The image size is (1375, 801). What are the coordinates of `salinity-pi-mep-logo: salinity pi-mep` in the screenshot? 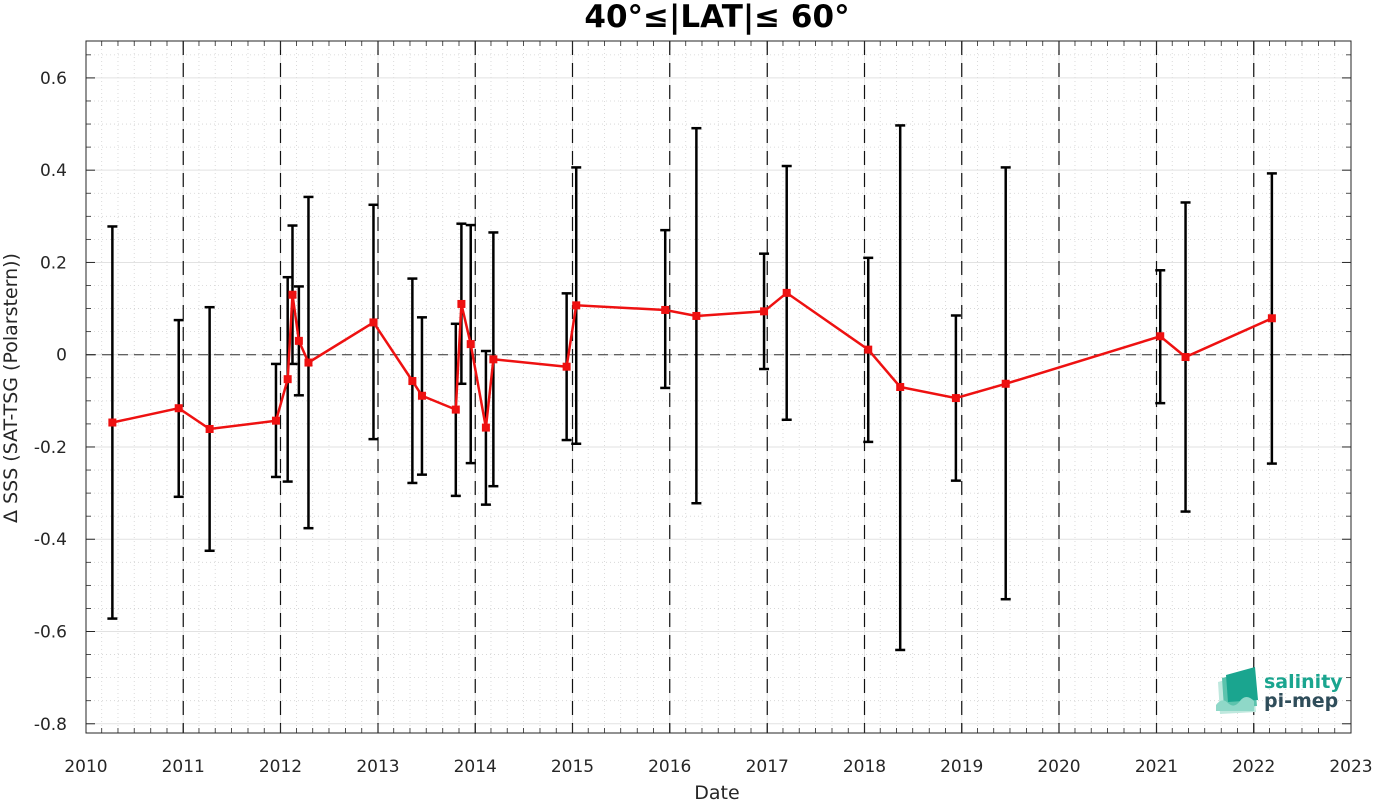 It's located at (1279, 690).